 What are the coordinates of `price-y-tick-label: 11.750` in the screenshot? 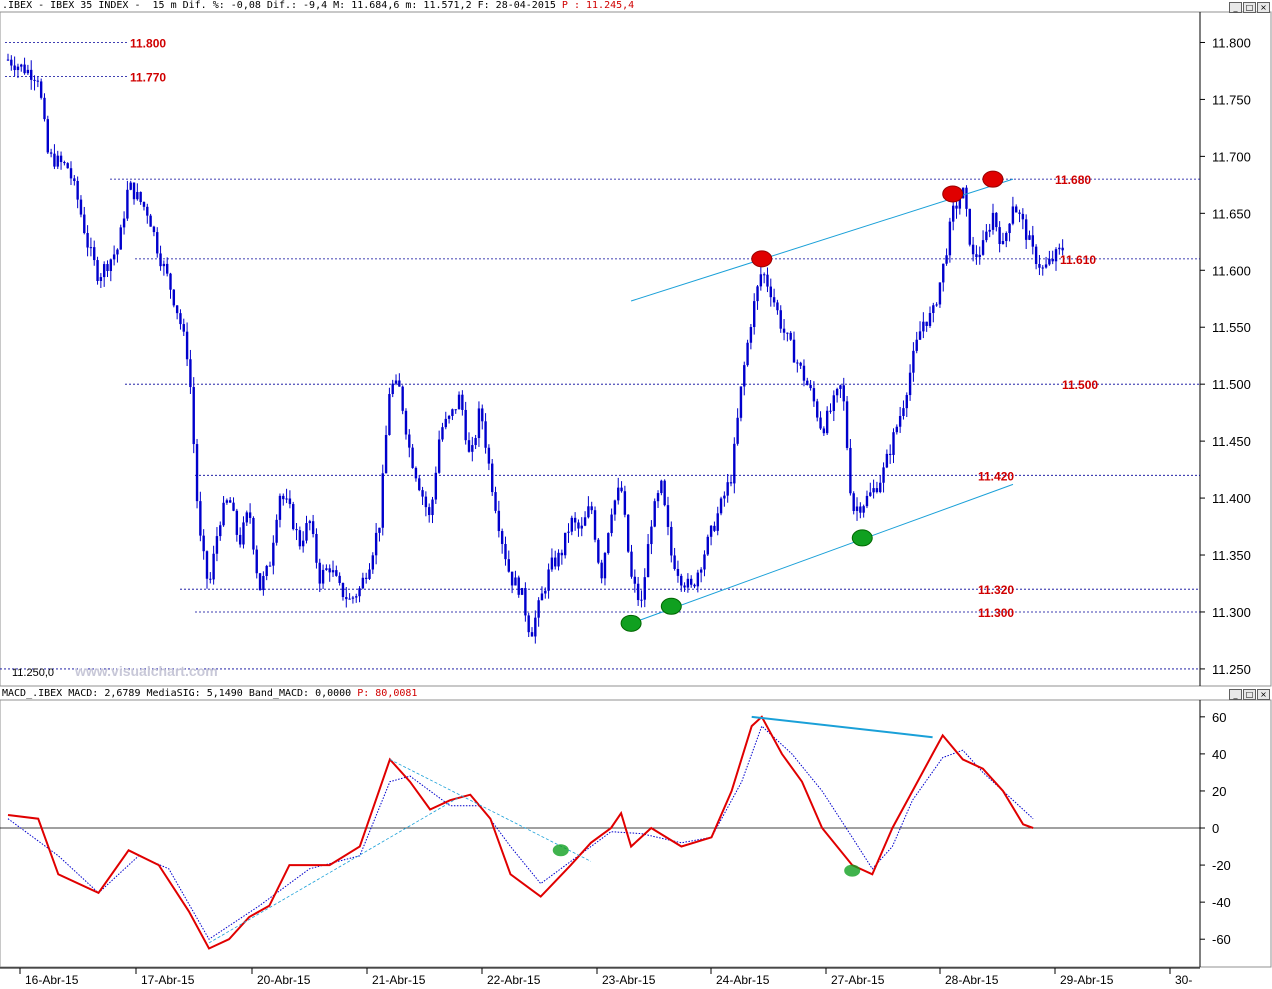 It's located at (1231, 99).